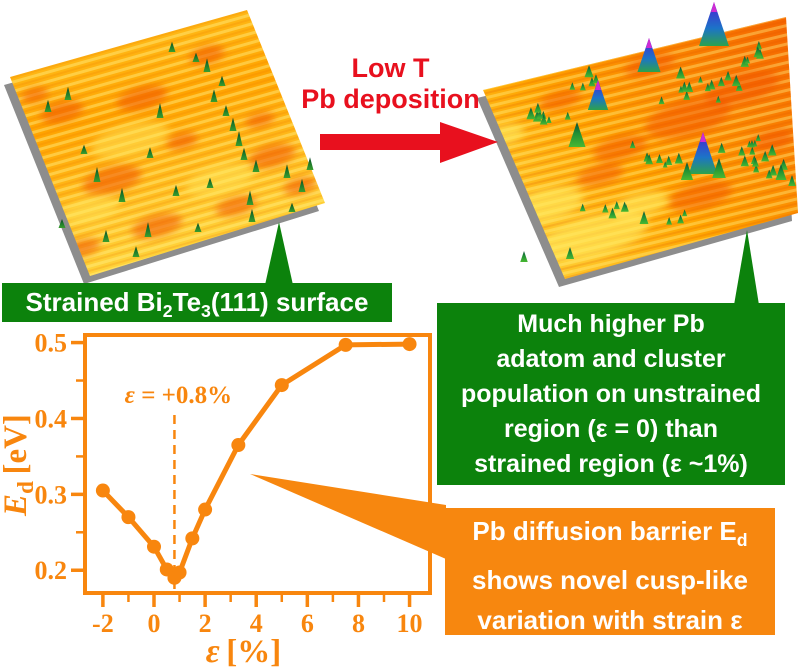 The image size is (800, 670). Describe the element at coordinates (169, 151) in the screenshot. I see `surface-patches` at that location.